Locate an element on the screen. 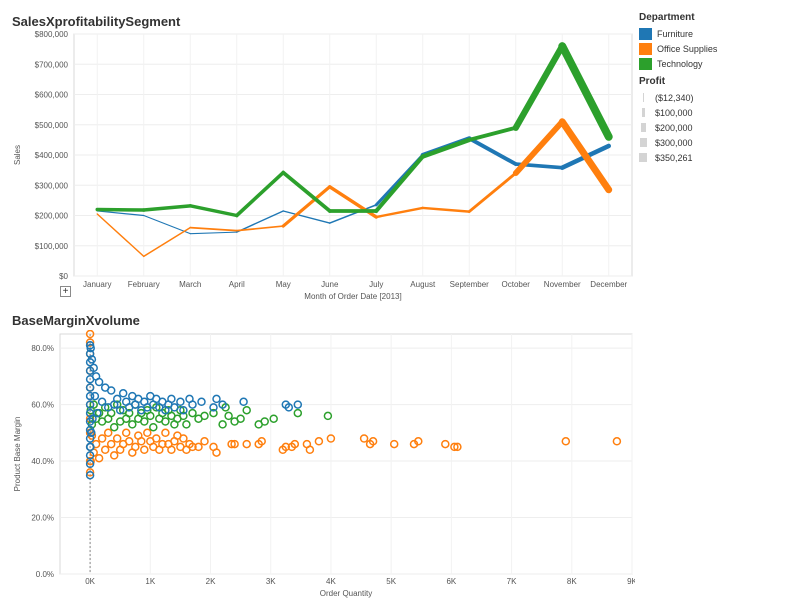  y-axis-title: Sales is located at coordinates (17, 155).